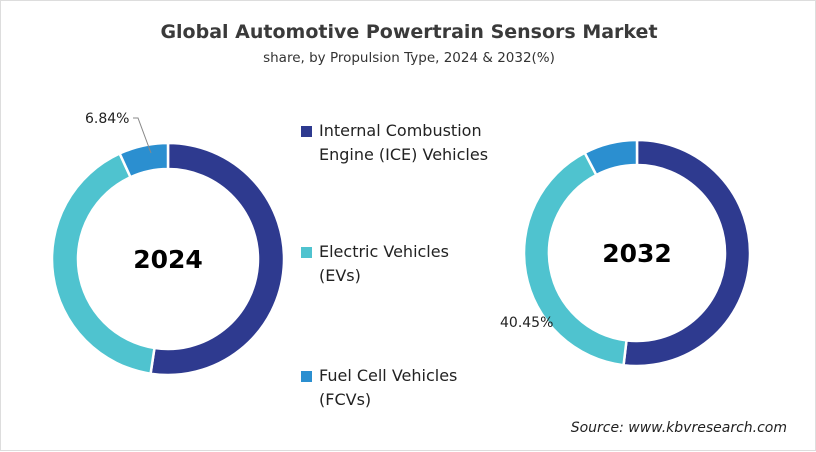  What do you see at coordinates (404, 154) in the screenshot?
I see `legend-label: Engine (ICE) Vehicles` at bounding box center [404, 154].